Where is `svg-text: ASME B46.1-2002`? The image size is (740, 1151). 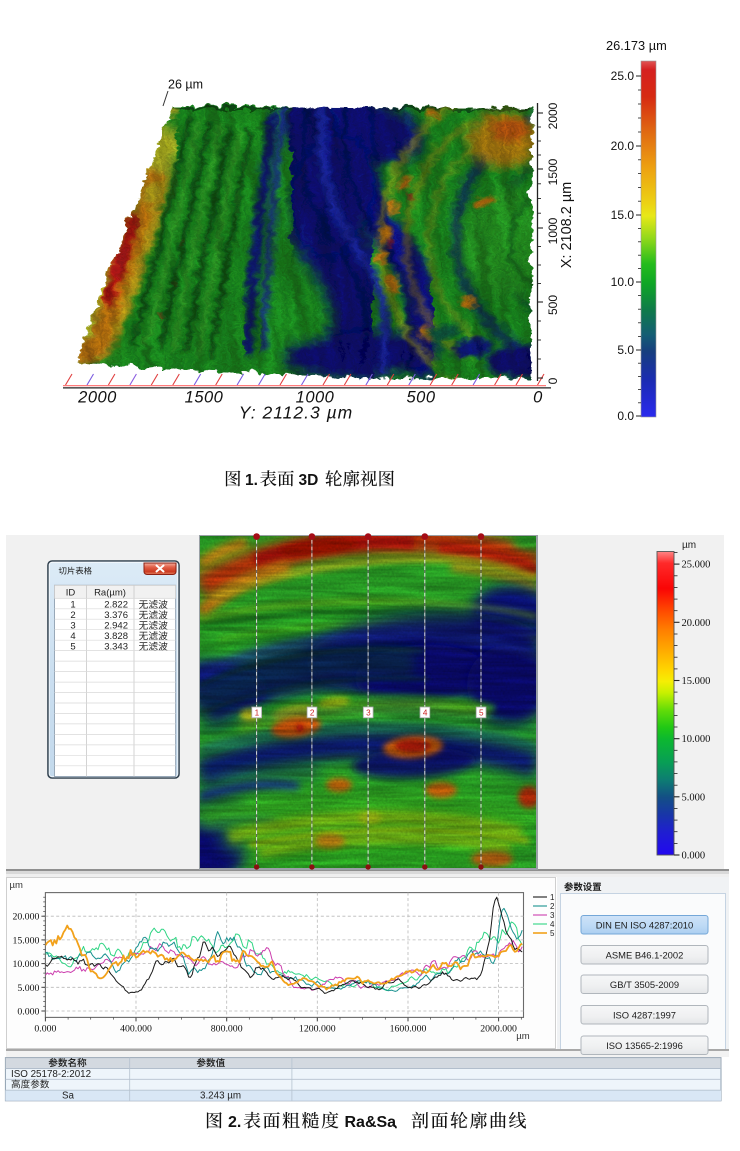 svg-text: ASME B46.1-2002 is located at coordinates (645, 955).